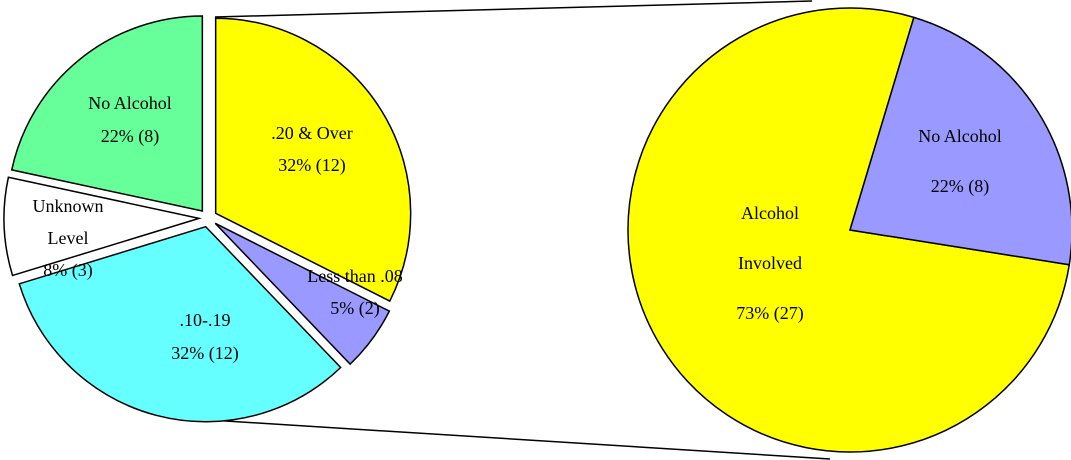 The image size is (1071, 460). I want to click on slice-label: Less than .08, so click(354, 276).